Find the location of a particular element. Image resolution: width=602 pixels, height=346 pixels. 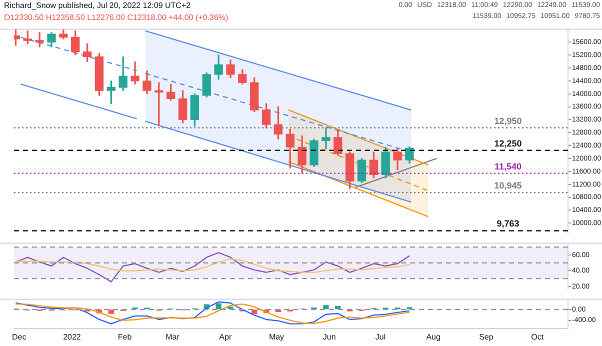

x-tick-label: Apr is located at coordinates (225, 337).